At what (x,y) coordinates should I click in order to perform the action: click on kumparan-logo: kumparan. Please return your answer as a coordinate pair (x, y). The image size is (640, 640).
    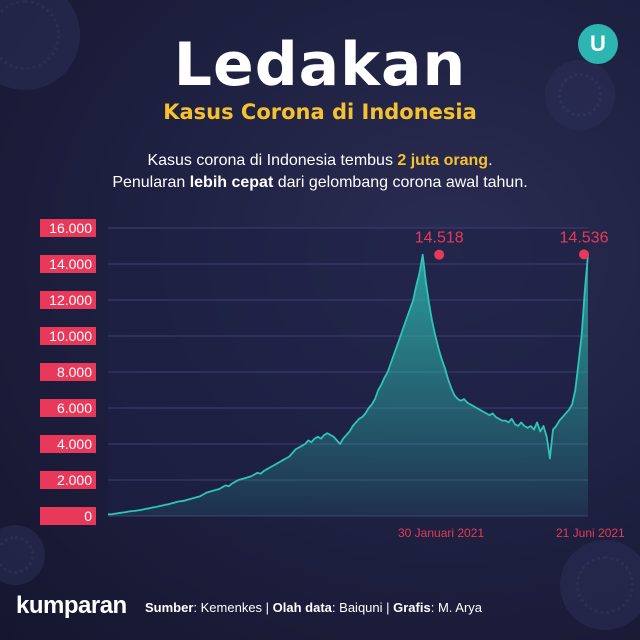
    Looking at the image, I should click on (71, 605).